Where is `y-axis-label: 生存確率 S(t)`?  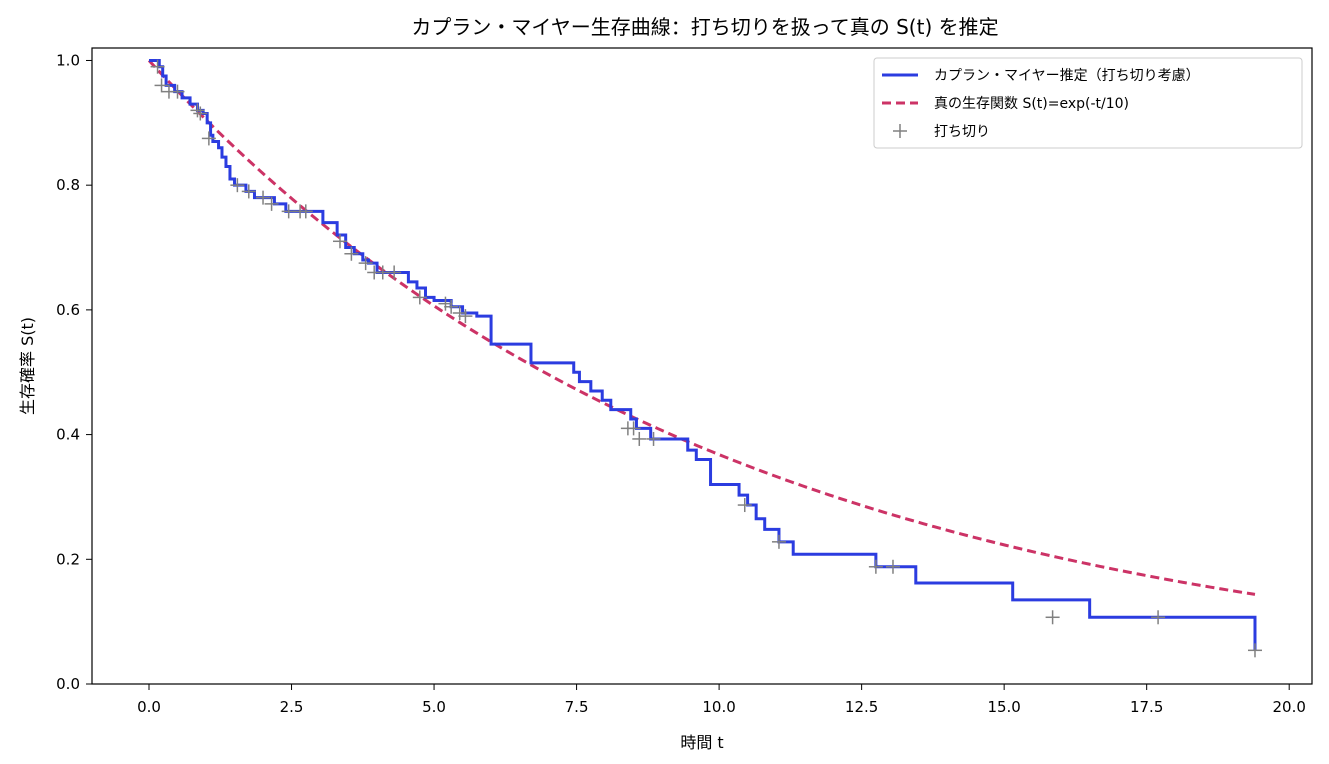 y-axis-label: 生存確率 S(t) is located at coordinates (27, 366).